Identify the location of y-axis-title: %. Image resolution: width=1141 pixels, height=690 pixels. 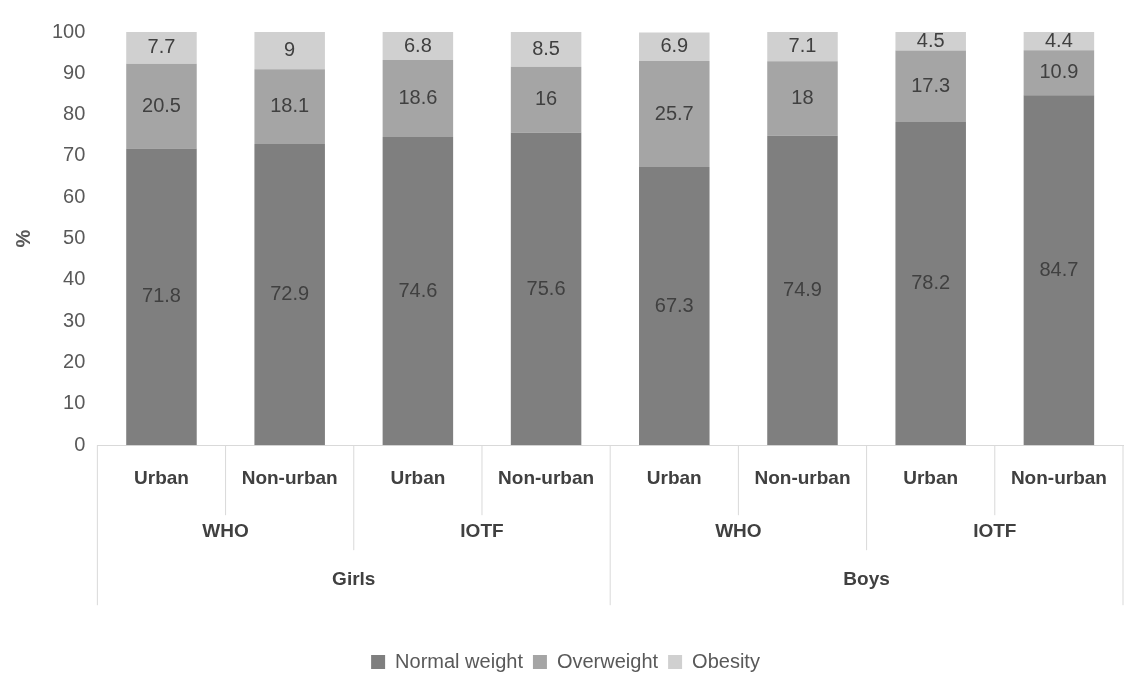
(22, 238).